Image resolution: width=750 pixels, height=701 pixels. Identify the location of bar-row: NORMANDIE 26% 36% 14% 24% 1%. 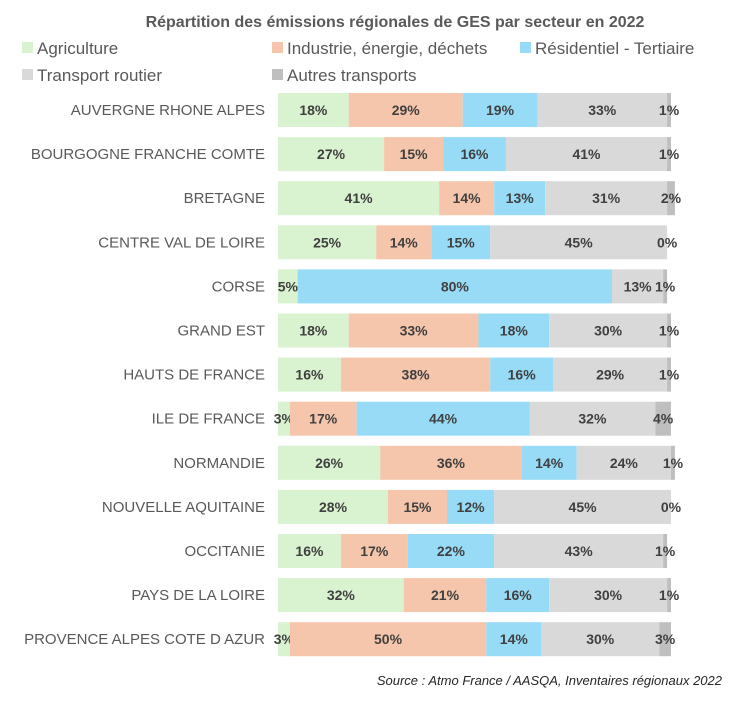
(428, 462).